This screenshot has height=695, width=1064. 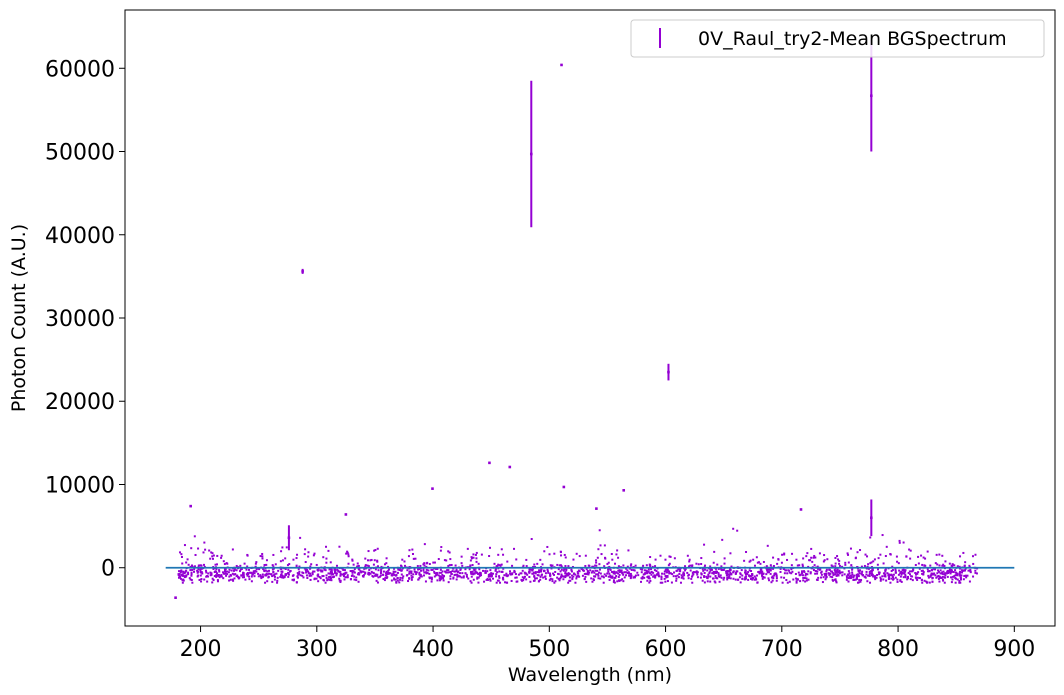 I want to click on y-tick-label: 20000, so click(x=80, y=402).